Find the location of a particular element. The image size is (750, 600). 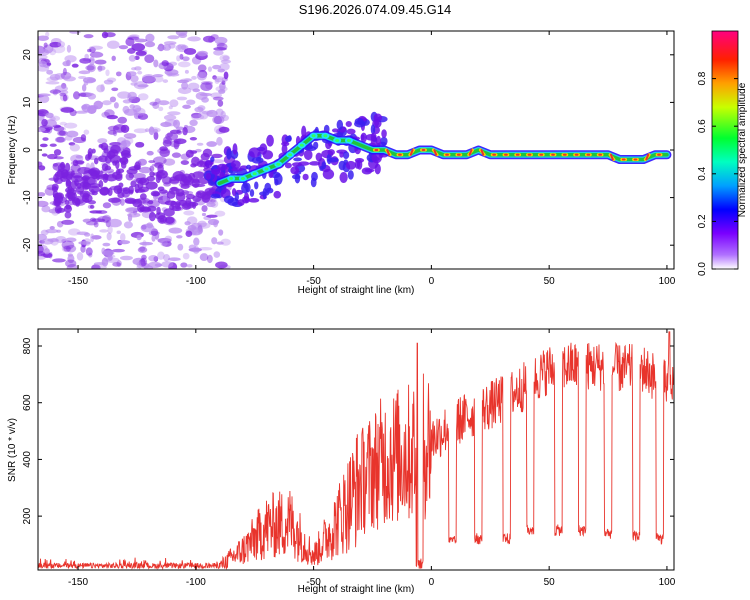

x-tick-label: -100 is located at coordinates (196, 582).